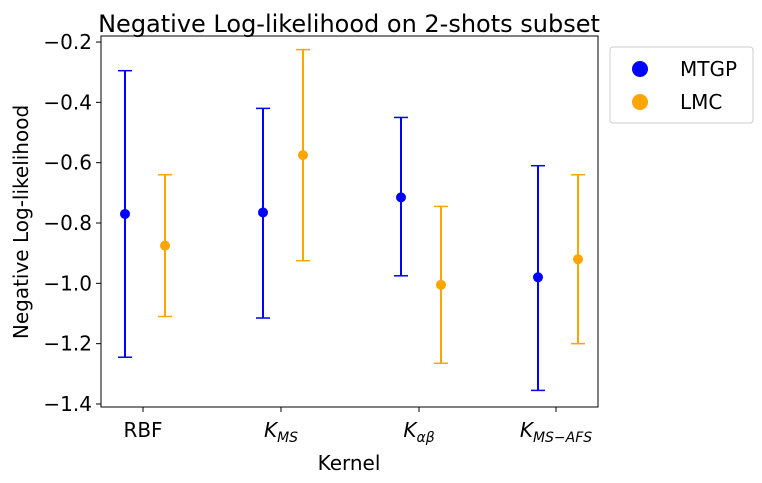  Describe the element at coordinates (708, 69) in the screenshot. I see `legend-label-mtgp: MTGP` at that location.